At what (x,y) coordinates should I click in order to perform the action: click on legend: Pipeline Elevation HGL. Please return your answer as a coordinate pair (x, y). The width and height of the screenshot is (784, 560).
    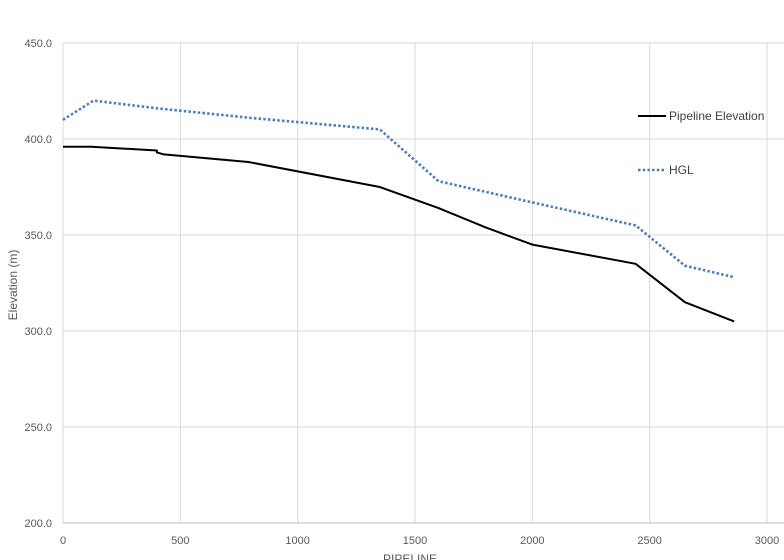
    Looking at the image, I should click on (701, 143).